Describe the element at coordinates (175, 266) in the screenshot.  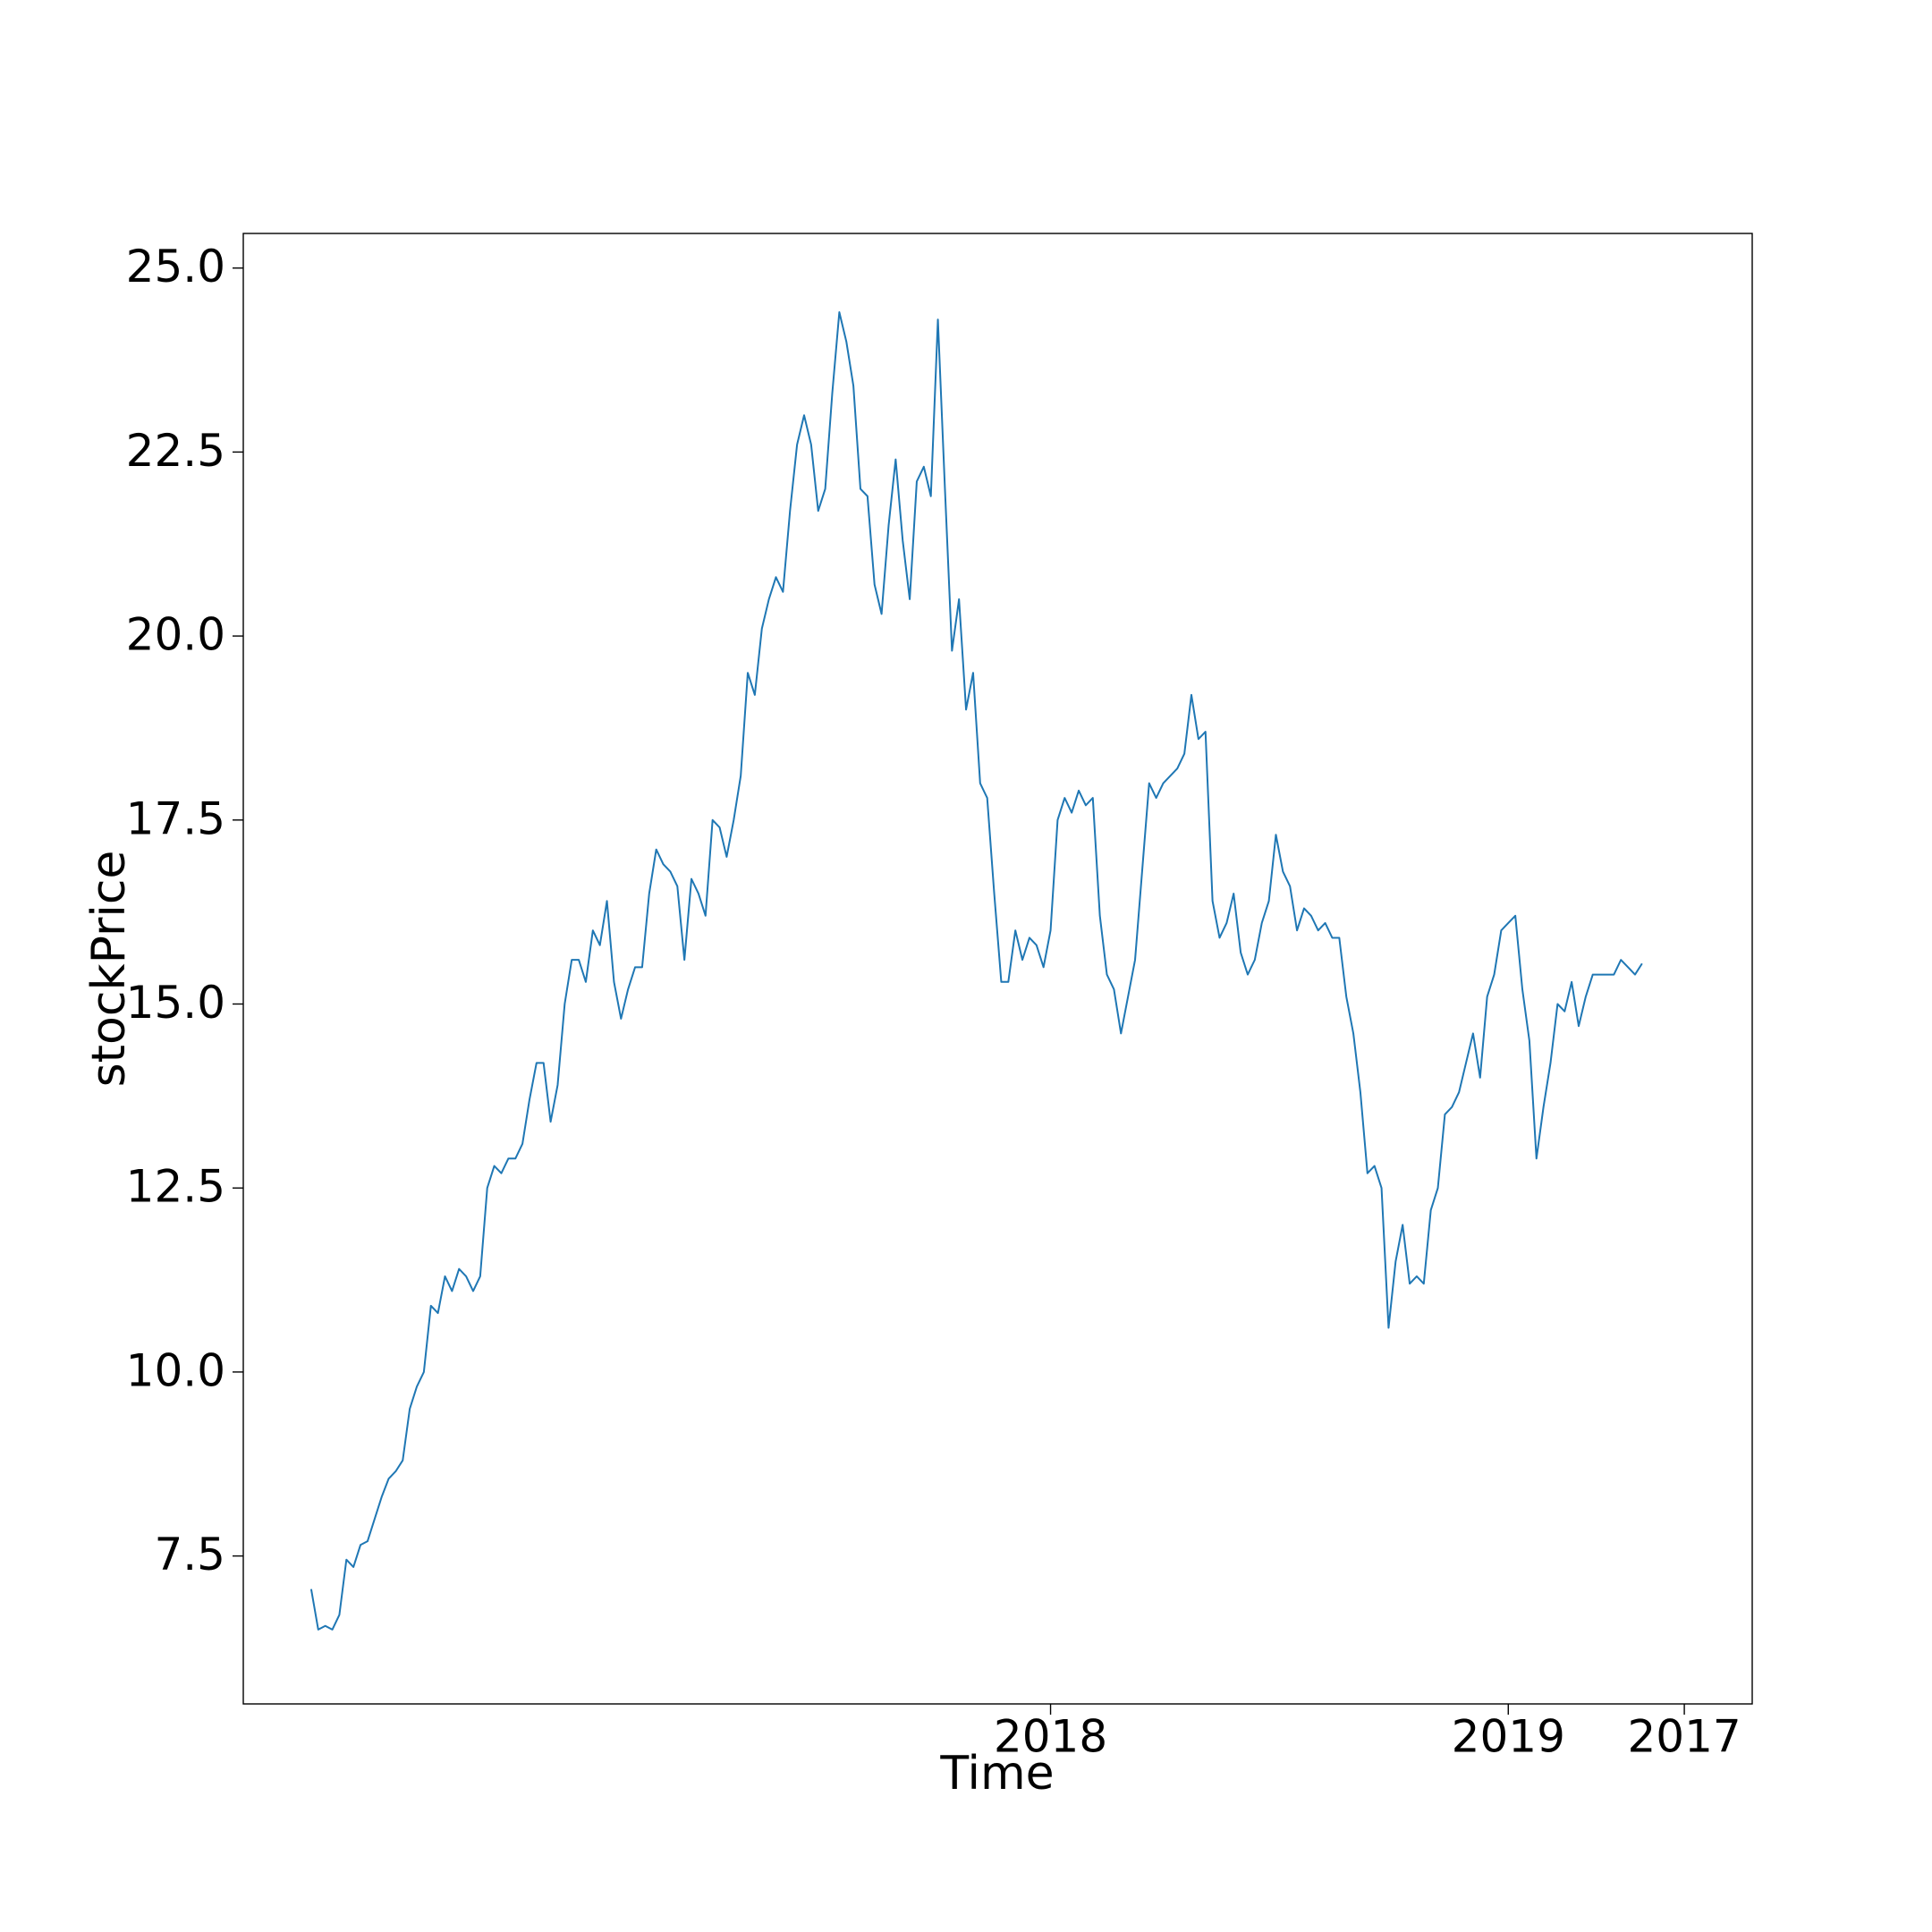
I see `y-tick-label: 25.0` at that location.